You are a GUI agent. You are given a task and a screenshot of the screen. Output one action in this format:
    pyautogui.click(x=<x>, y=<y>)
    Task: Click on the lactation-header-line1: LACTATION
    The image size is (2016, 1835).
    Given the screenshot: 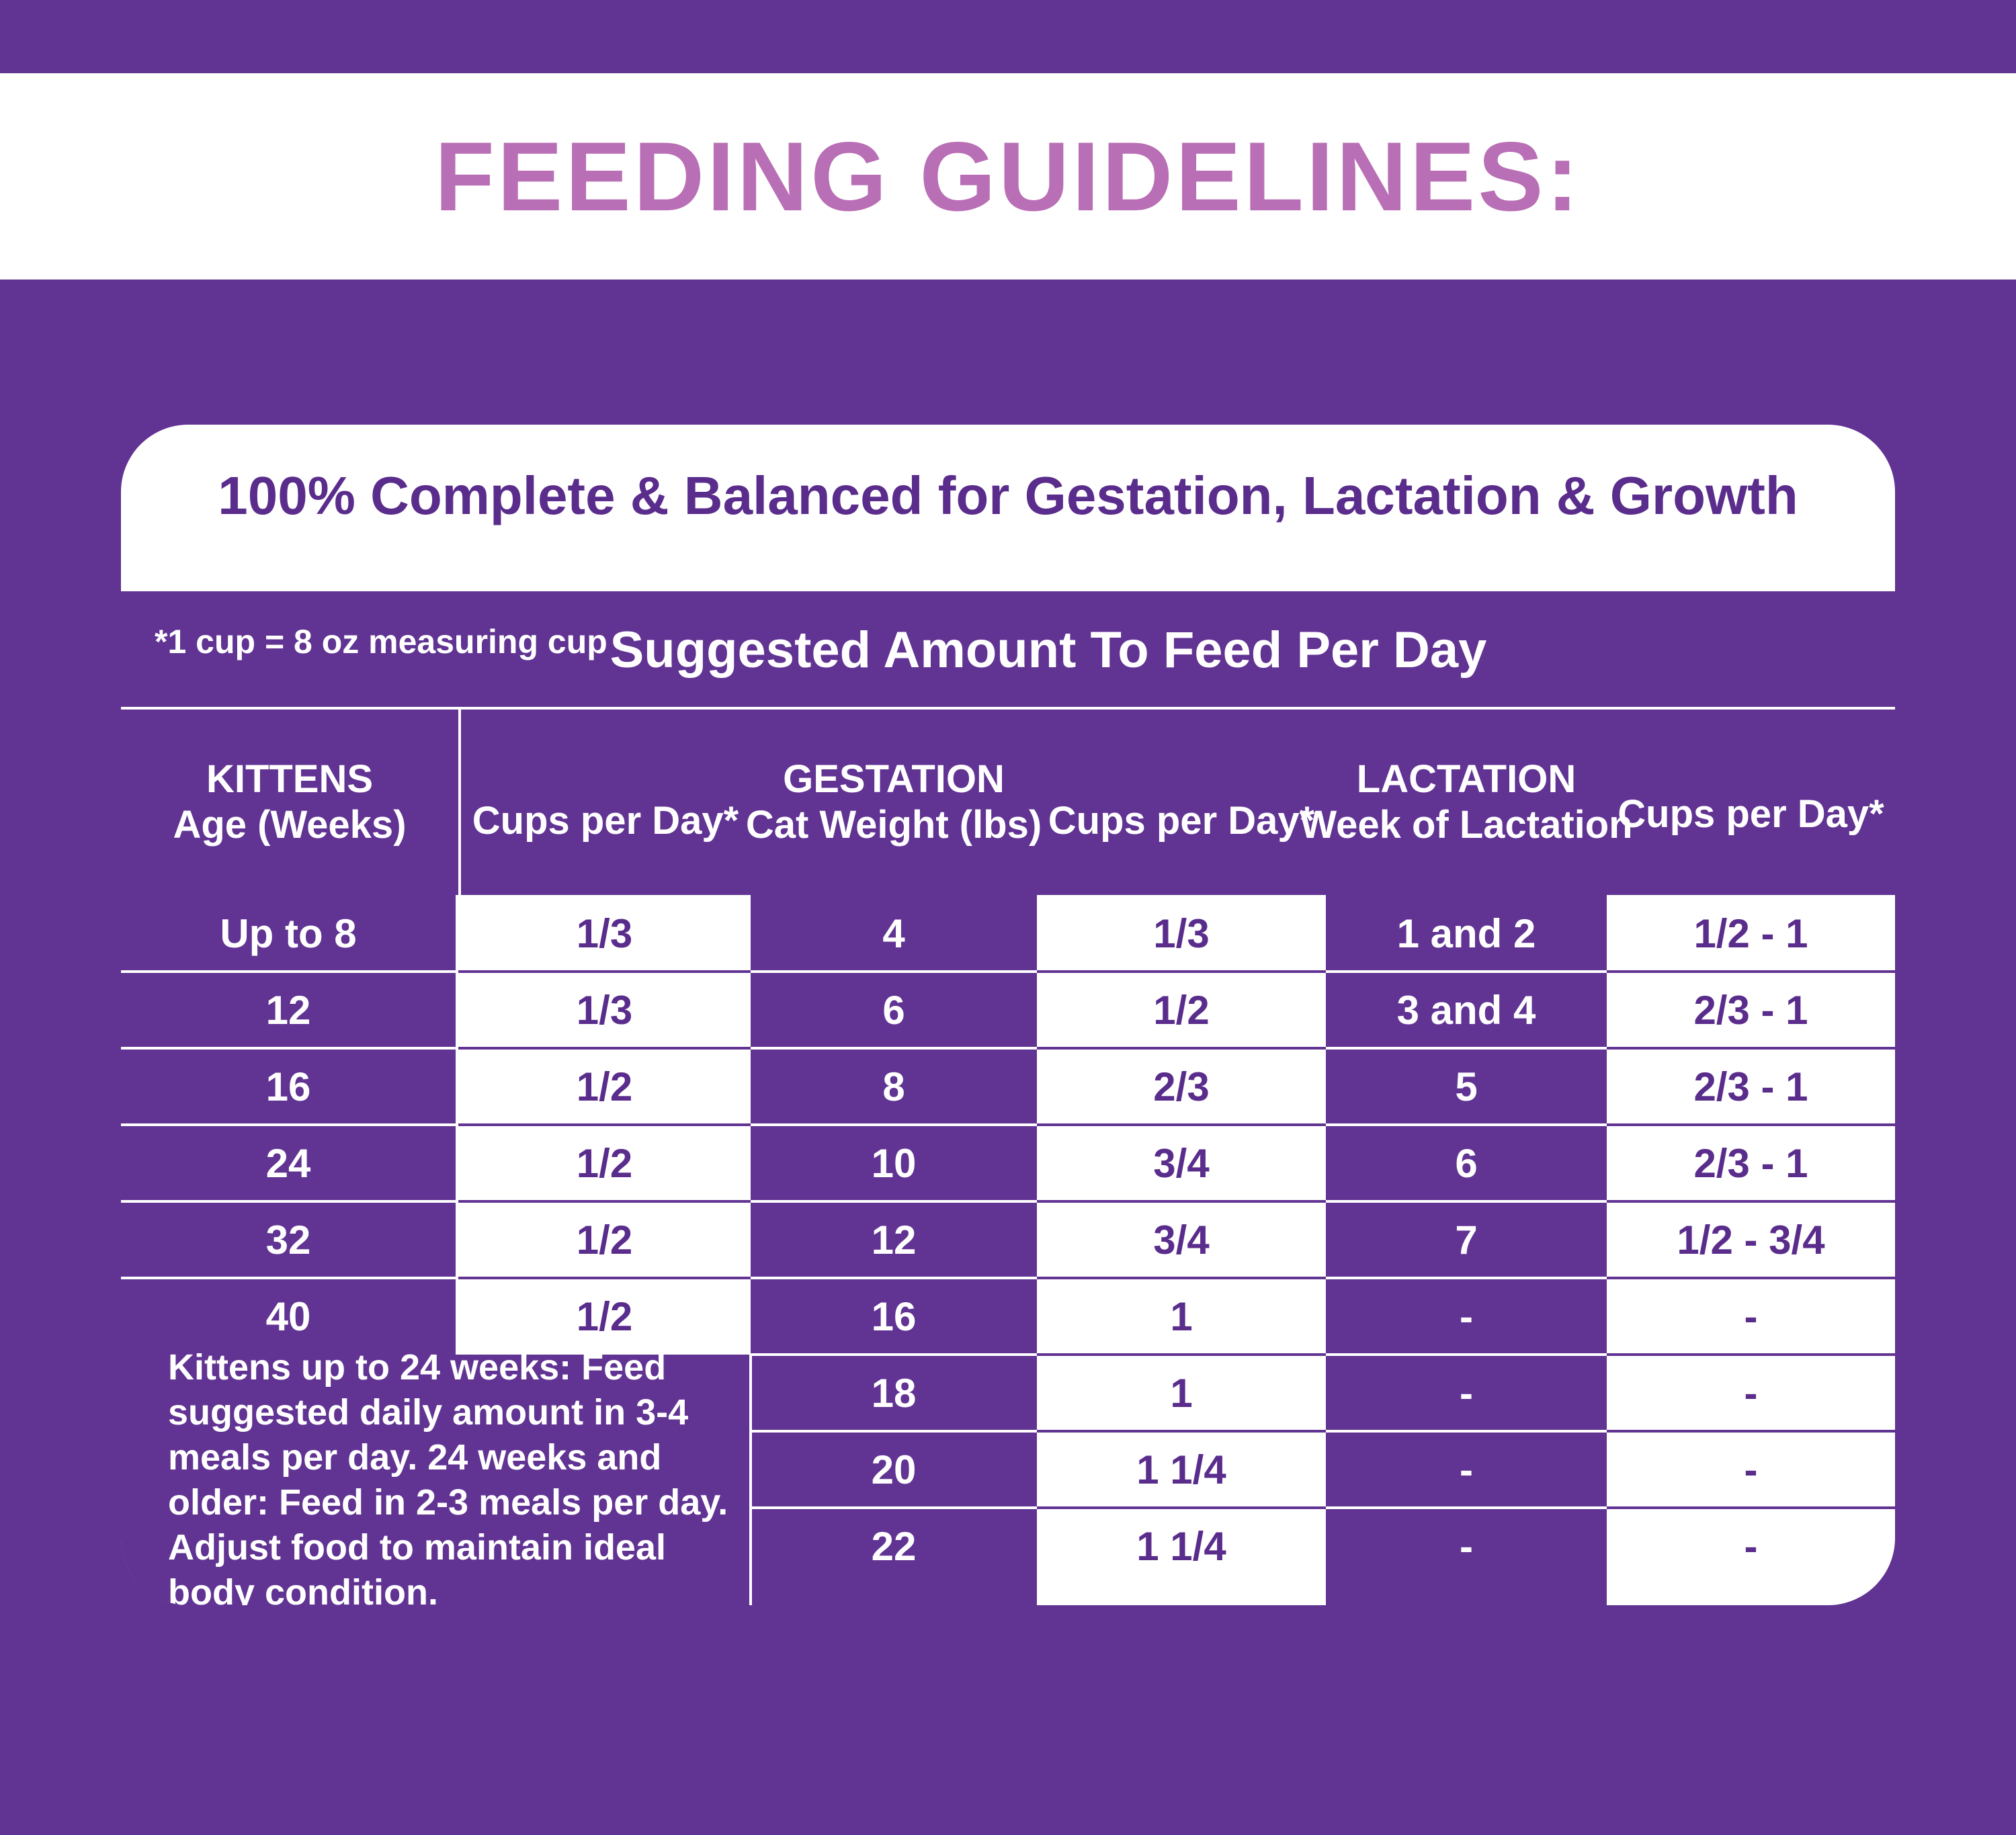 What is the action you would take?
    pyautogui.click(x=1466, y=779)
    